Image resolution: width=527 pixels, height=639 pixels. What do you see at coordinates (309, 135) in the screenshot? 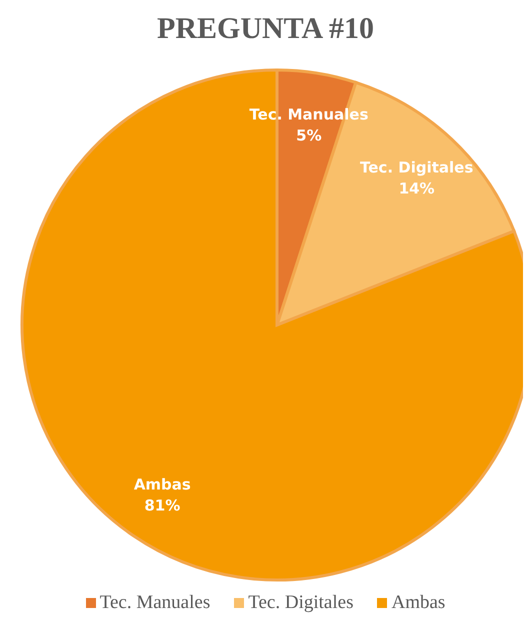
I see `data-label: 5%` at bounding box center [309, 135].